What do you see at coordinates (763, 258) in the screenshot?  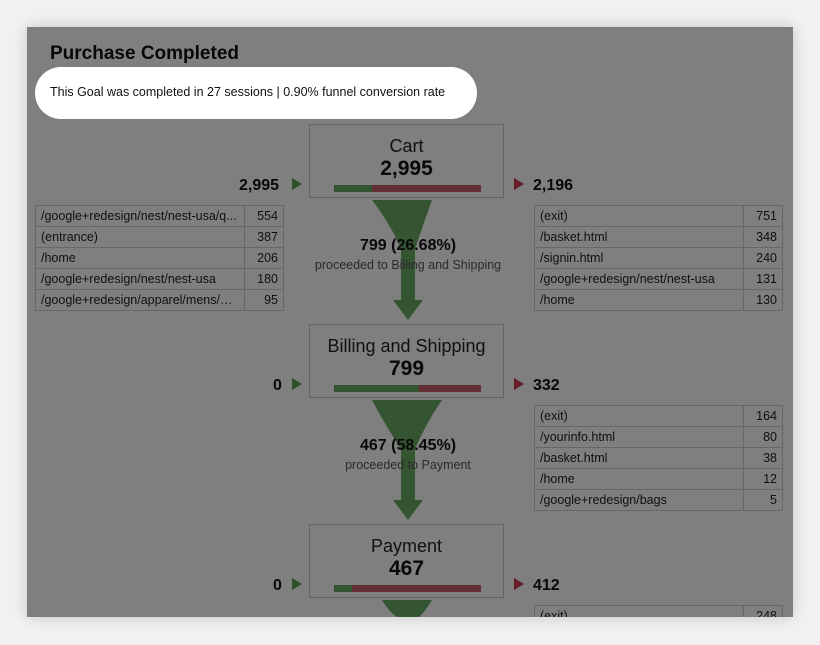 I see `page-count: 240` at bounding box center [763, 258].